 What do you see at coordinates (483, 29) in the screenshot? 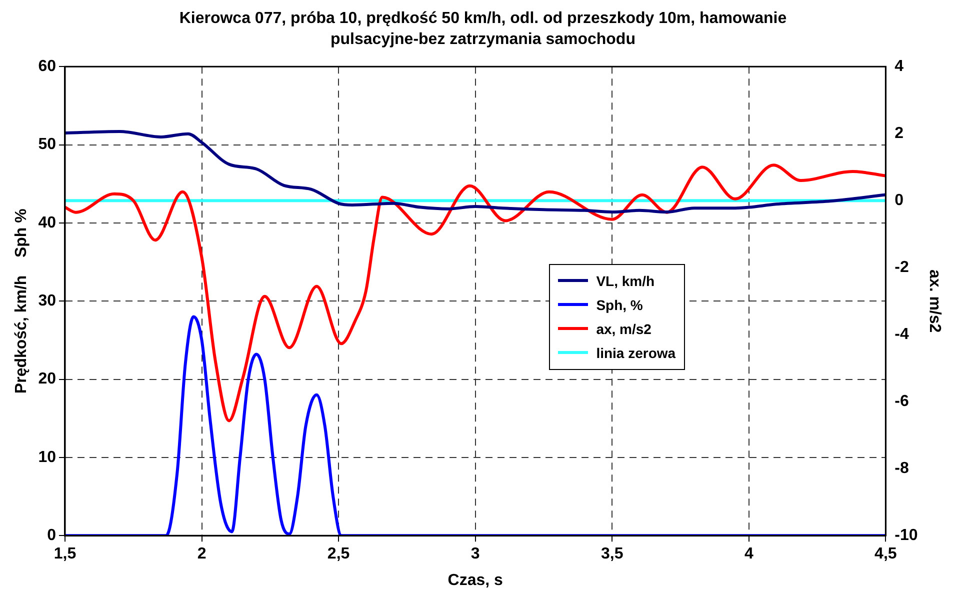
I see `chart-title: Kierowca 077, próba 10, prędkość 50 km/h, odl. od przeszkody 10m, hamowanie pulsacyjne-bez zatrzymania samochodu` at bounding box center [483, 29].